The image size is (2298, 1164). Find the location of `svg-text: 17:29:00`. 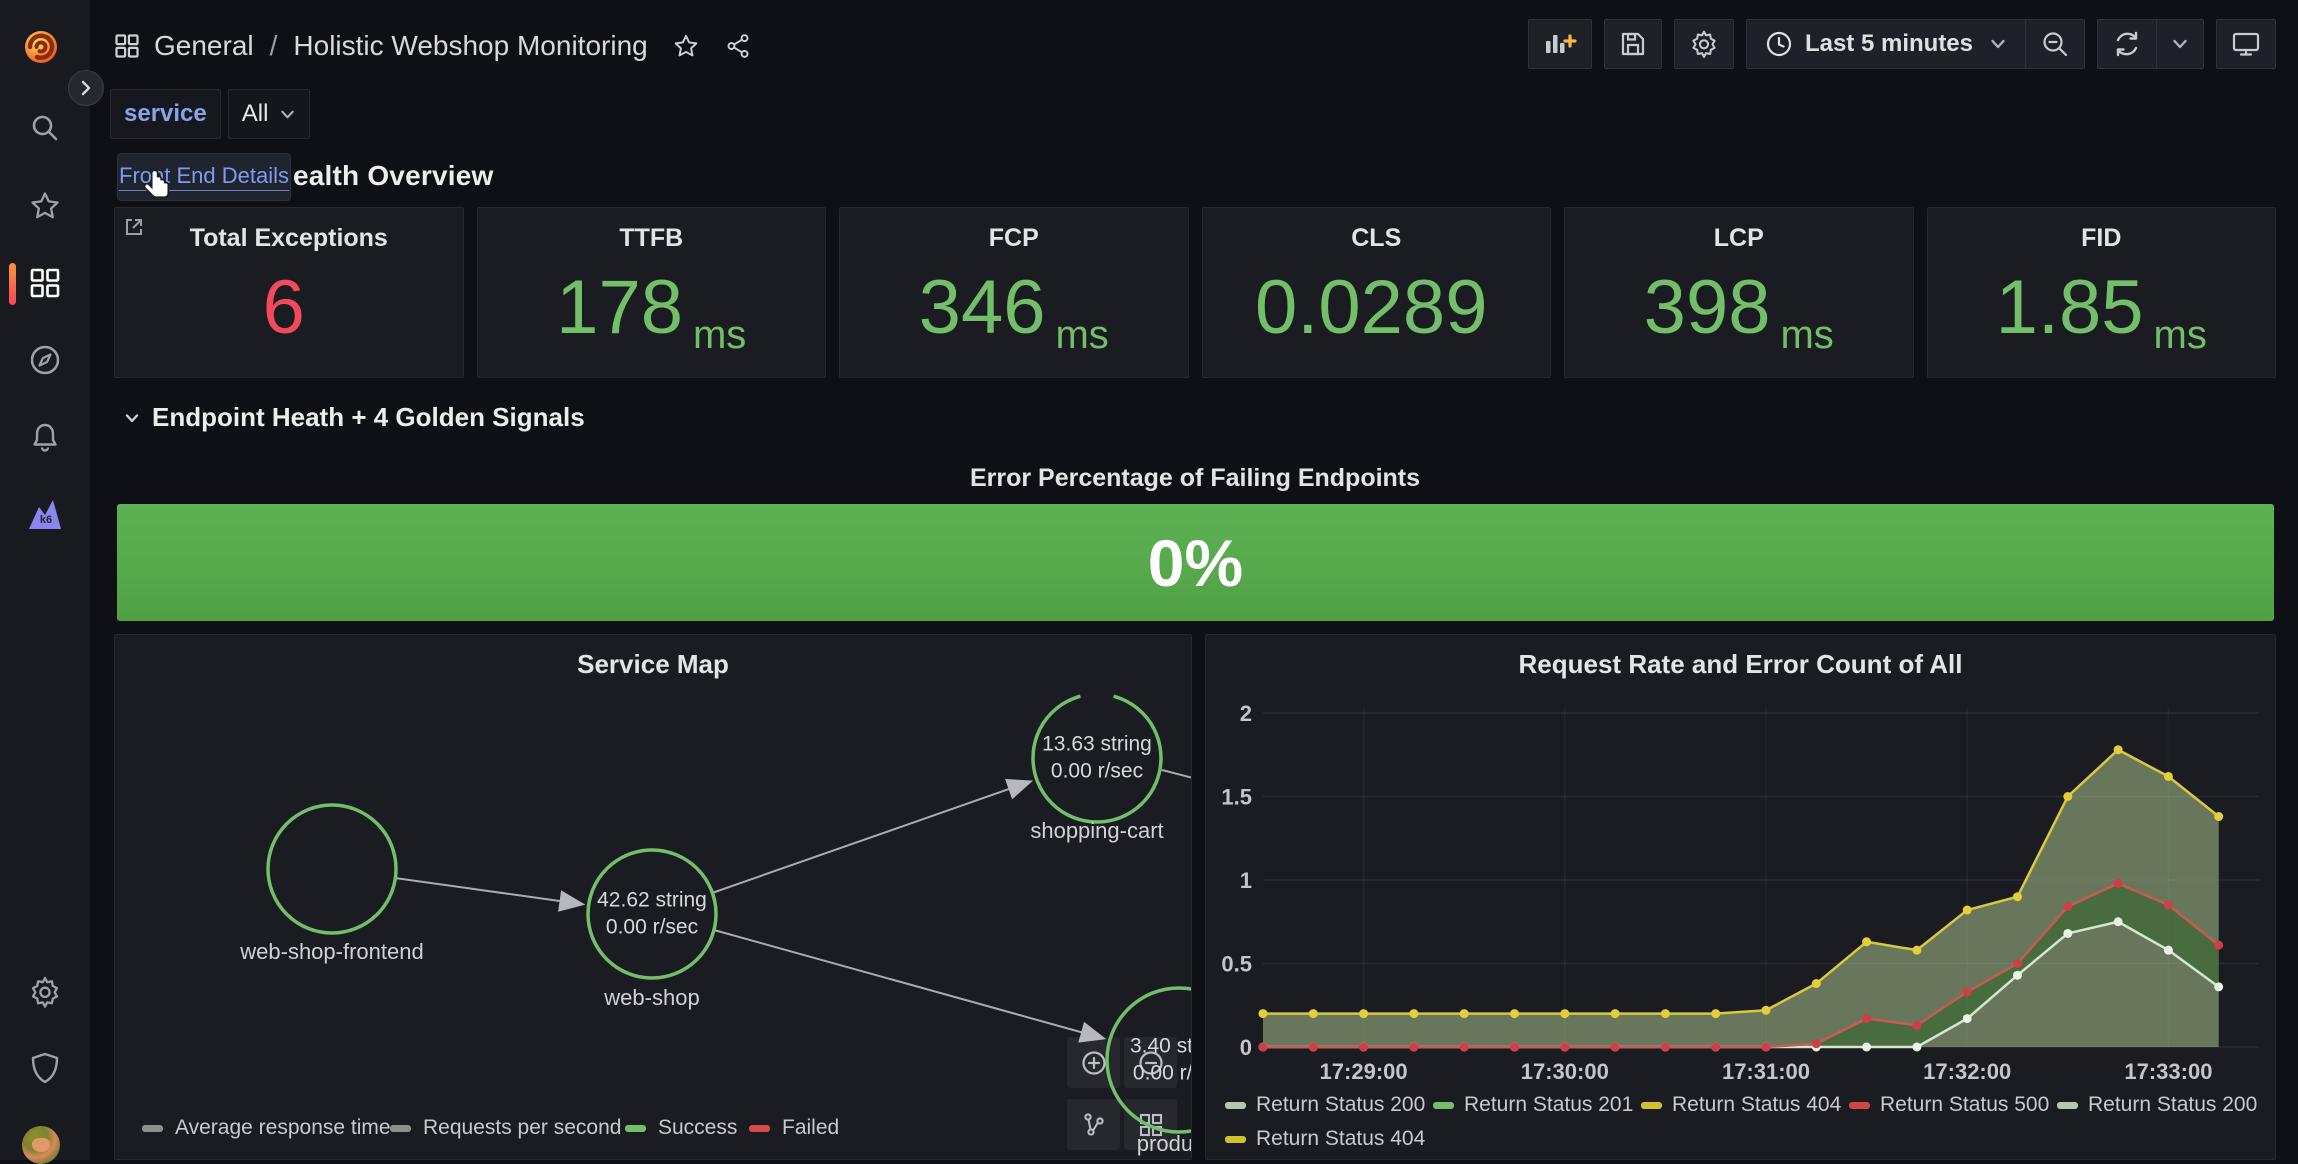

svg-text: 17:29:00 is located at coordinates (1364, 1071).